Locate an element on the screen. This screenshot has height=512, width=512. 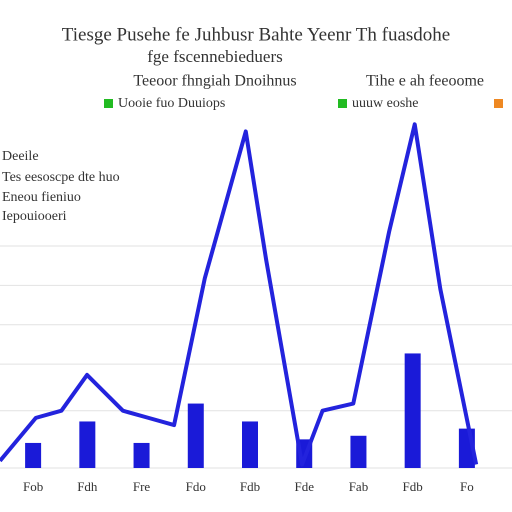
chart-subtitle: fge fscennebieduers is located at coordinates (214, 56).